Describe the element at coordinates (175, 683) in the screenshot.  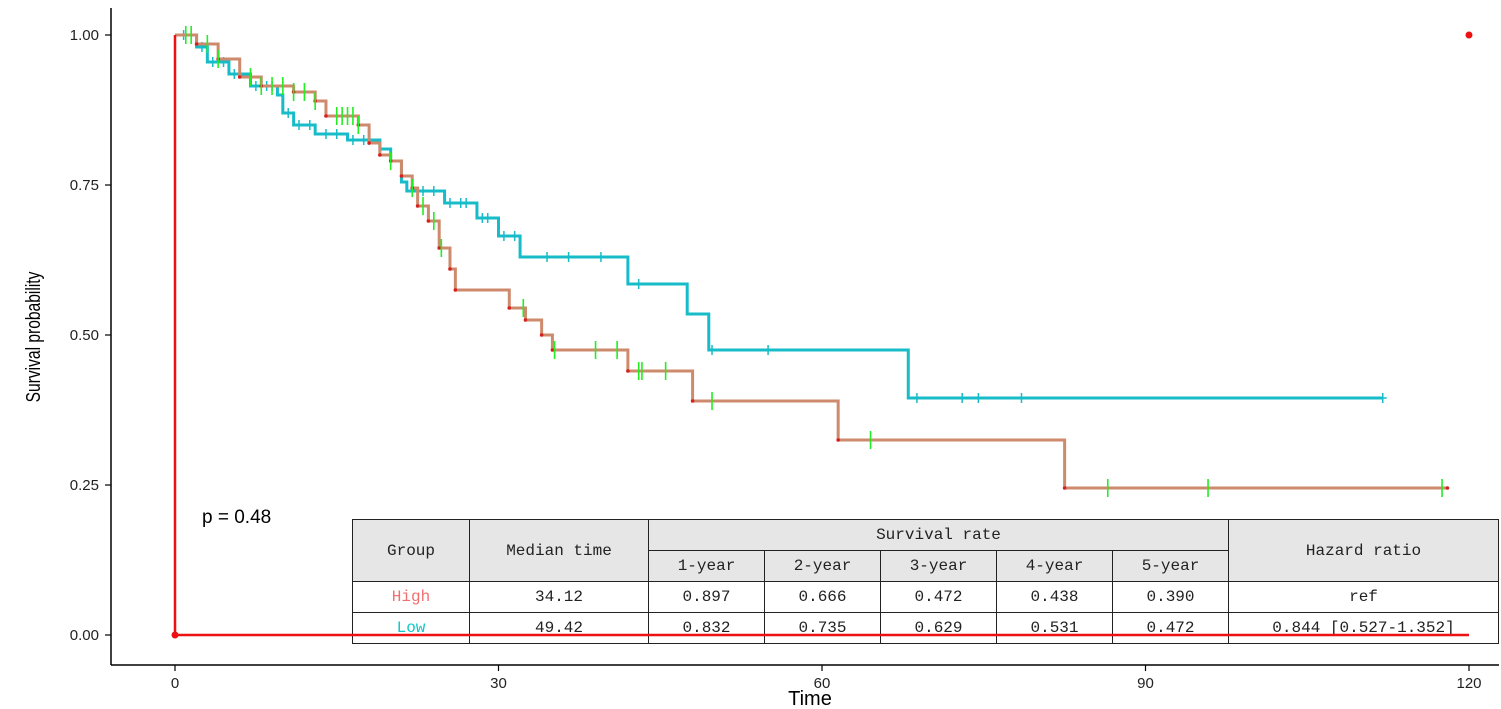
I see `x-tick-label: 0` at that location.